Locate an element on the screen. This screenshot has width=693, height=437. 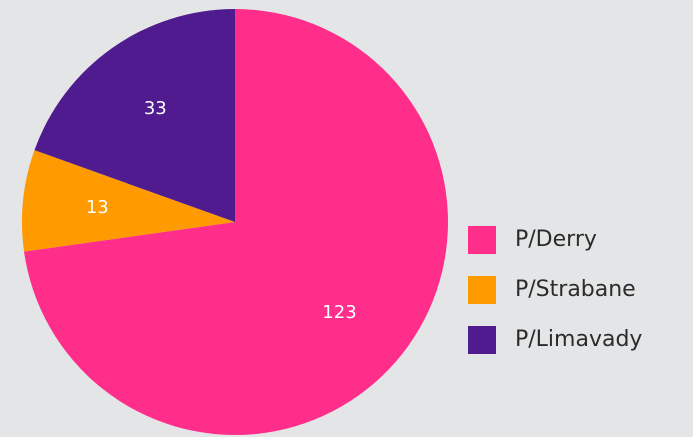
slice-label: 33 is located at coordinates (155, 108).